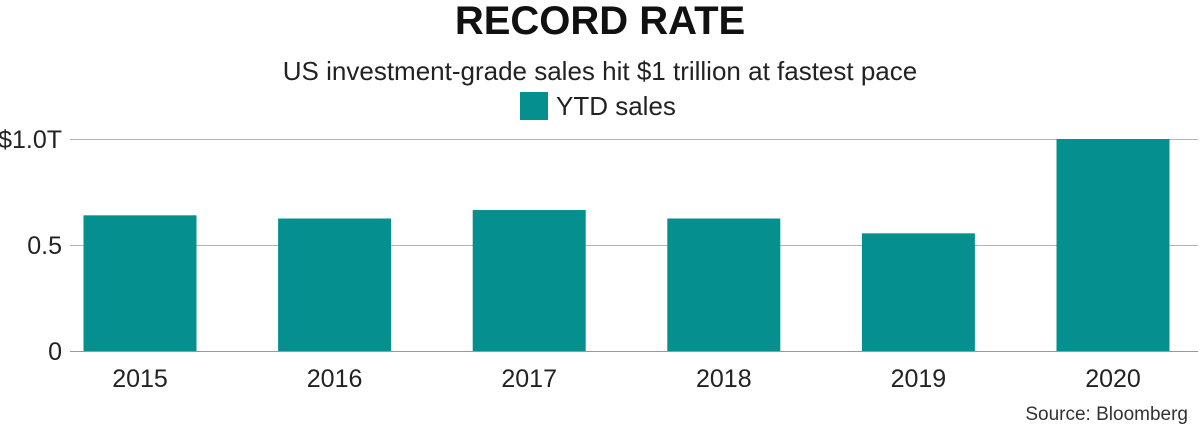 The height and width of the screenshot is (431, 1200). Describe the element at coordinates (918, 292) in the screenshot. I see `bar-2019` at that location.